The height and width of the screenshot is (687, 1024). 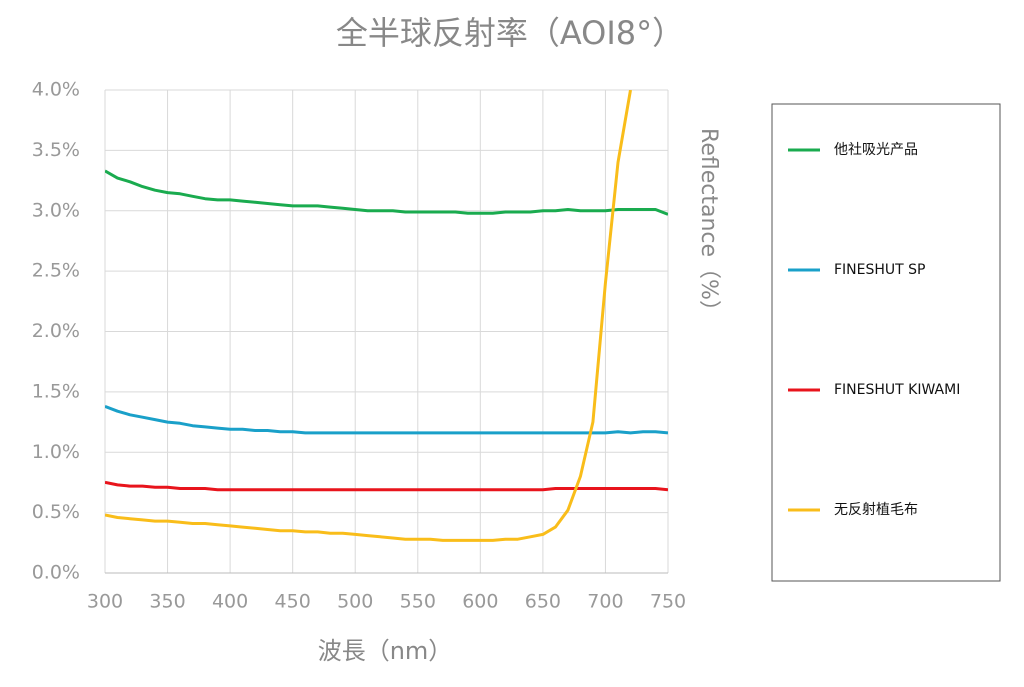 I want to click on y-tick-label: 2.0%, so click(x=56, y=331).